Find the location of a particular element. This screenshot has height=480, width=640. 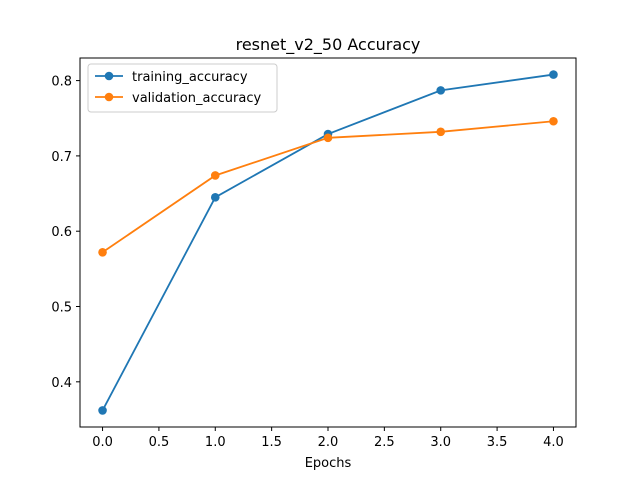

x-tick-label: 1.5 is located at coordinates (271, 442).